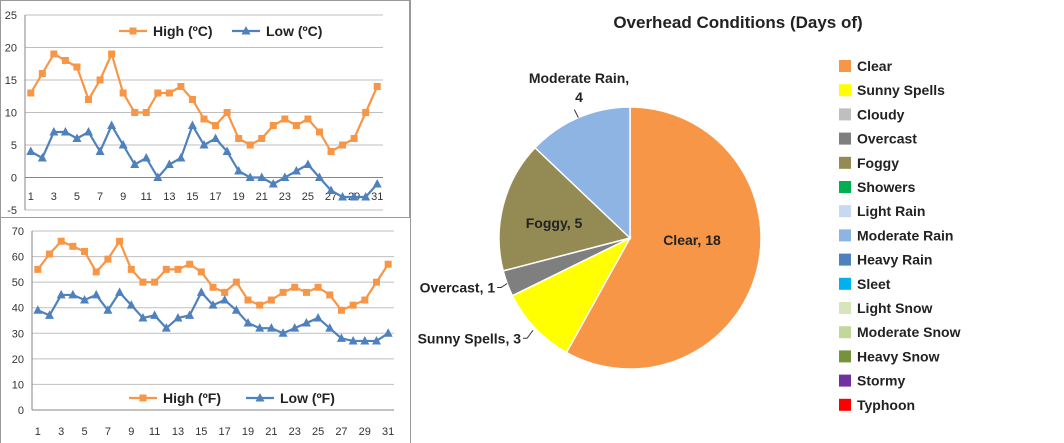 The height and width of the screenshot is (443, 1064). I want to click on legend-label: Moderate Rain, so click(905, 235).